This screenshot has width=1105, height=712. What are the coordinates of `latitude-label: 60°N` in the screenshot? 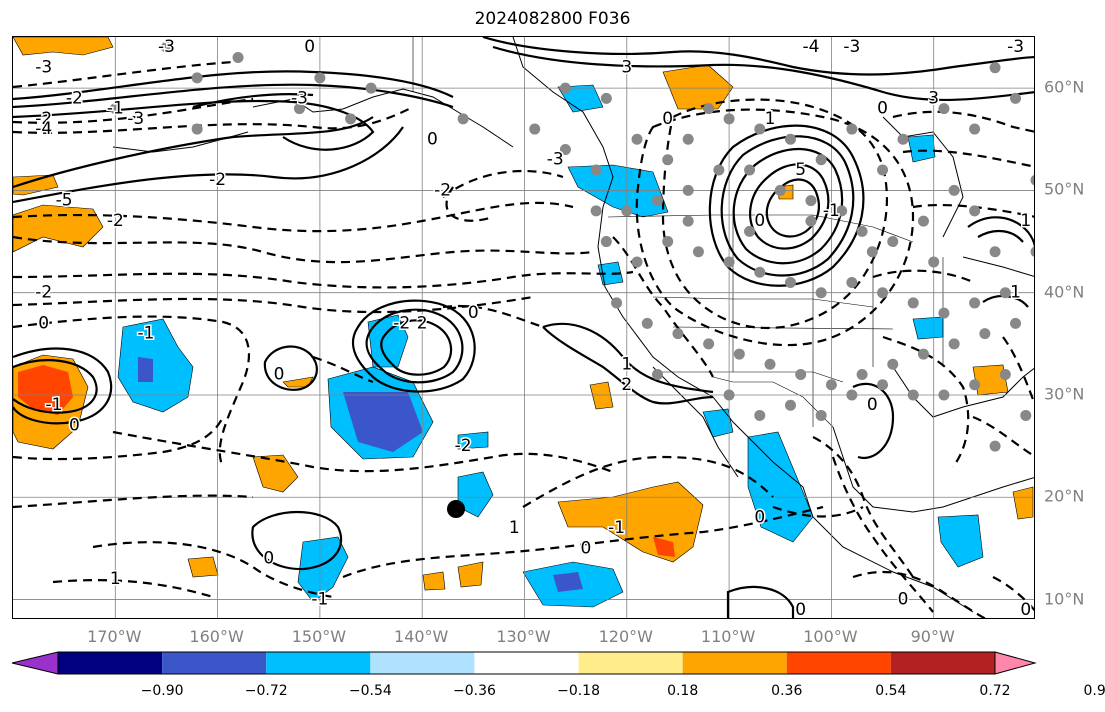 It's located at (1064, 87).